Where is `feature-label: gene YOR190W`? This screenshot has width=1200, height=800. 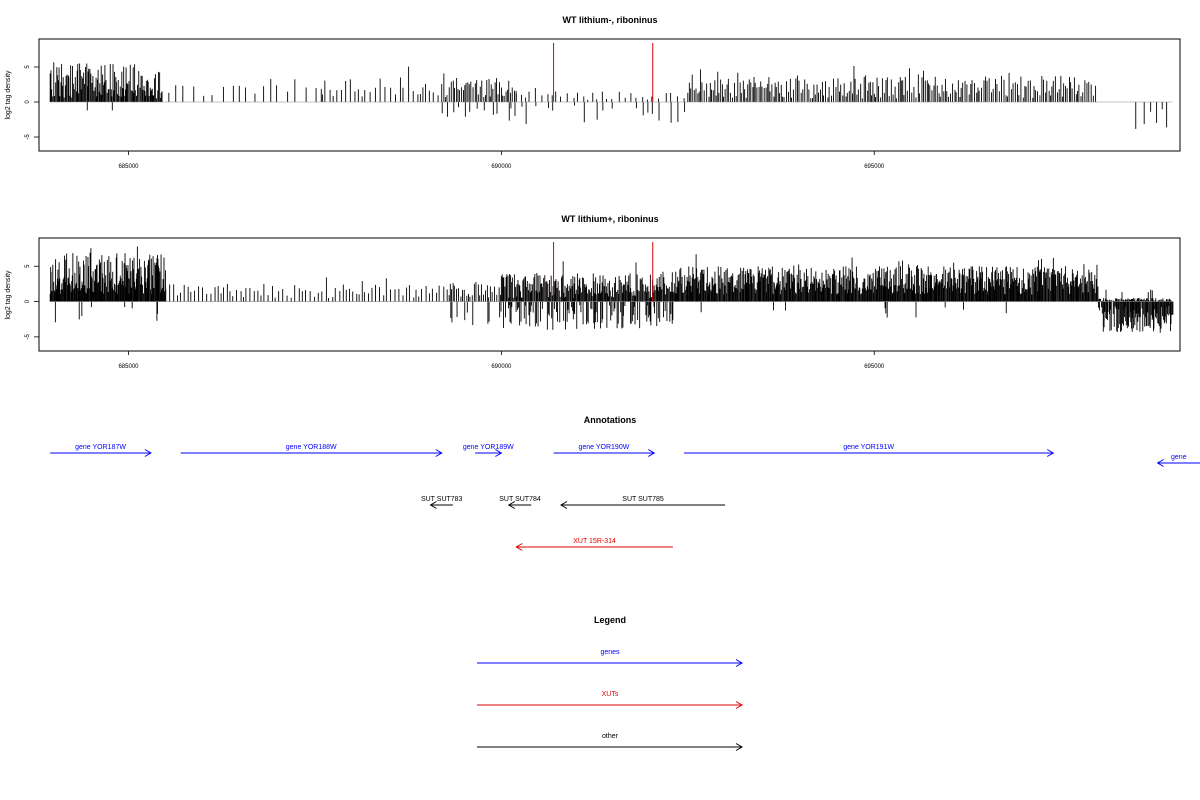
feature-label: gene YOR190W is located at coordinates (603, 447).